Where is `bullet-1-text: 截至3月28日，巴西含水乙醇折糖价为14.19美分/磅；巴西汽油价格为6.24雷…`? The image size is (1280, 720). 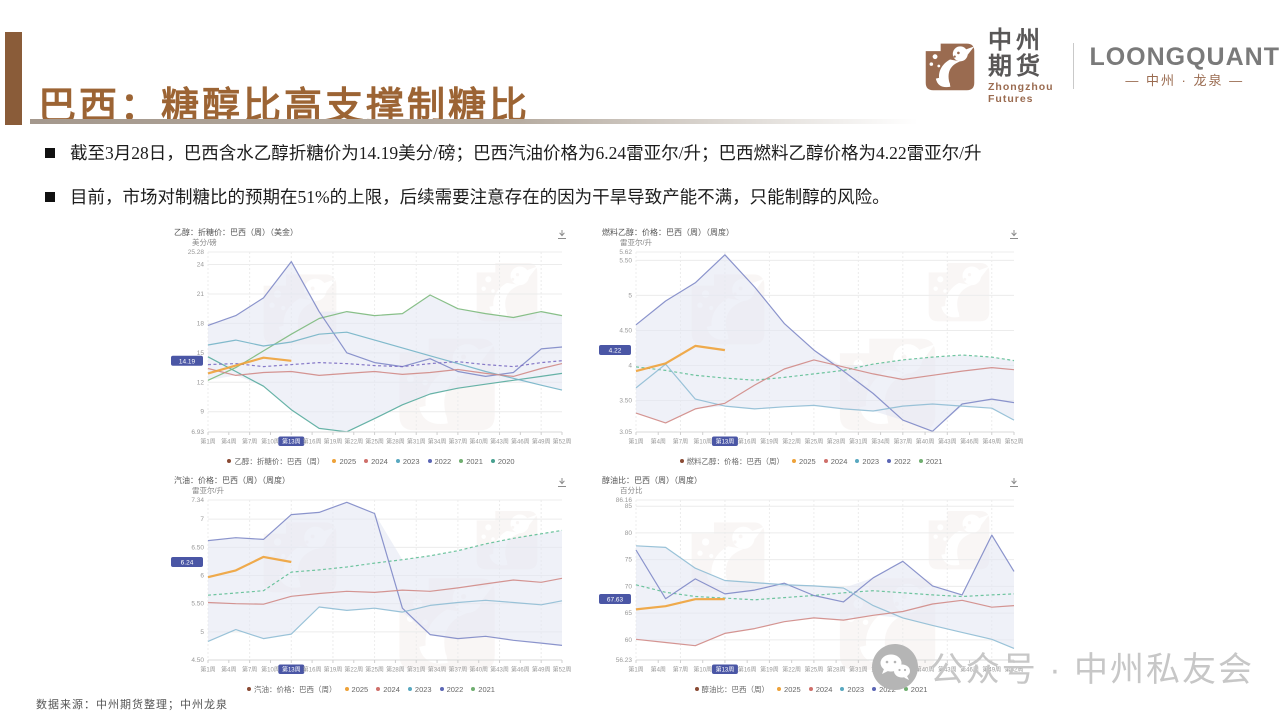 bullet-1-text: 截至3月28日，巴西含水乙醇折糖价为14.19美分/磅；巴西汽油价格为6.24雷… is located at coordinates (526, 153).